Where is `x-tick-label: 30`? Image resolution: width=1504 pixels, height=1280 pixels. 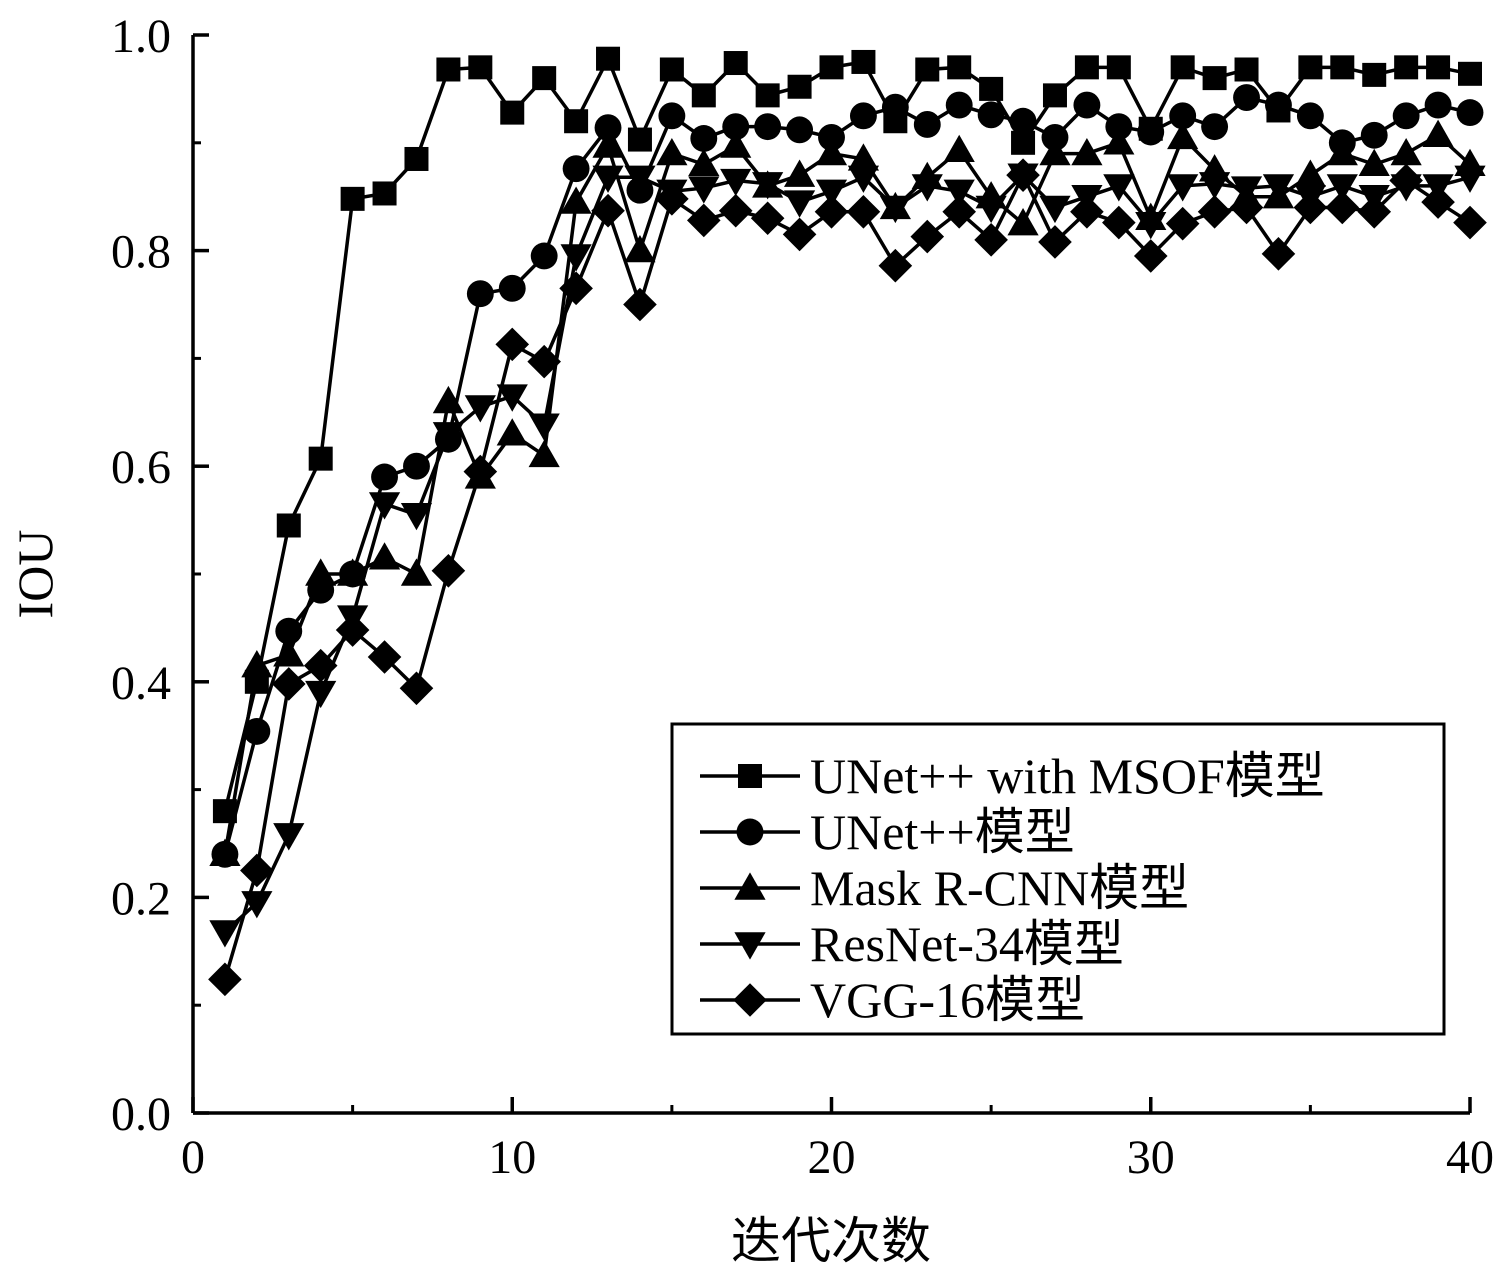
x-tick-label: 30 is located at coordinates (1151, 1157).